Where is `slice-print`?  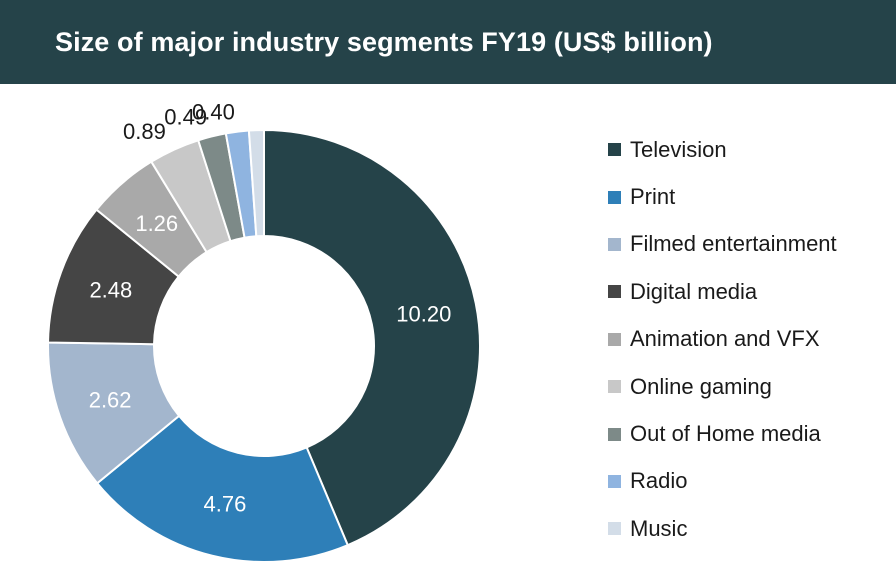
slice-print is located at coordinates (222, 488).